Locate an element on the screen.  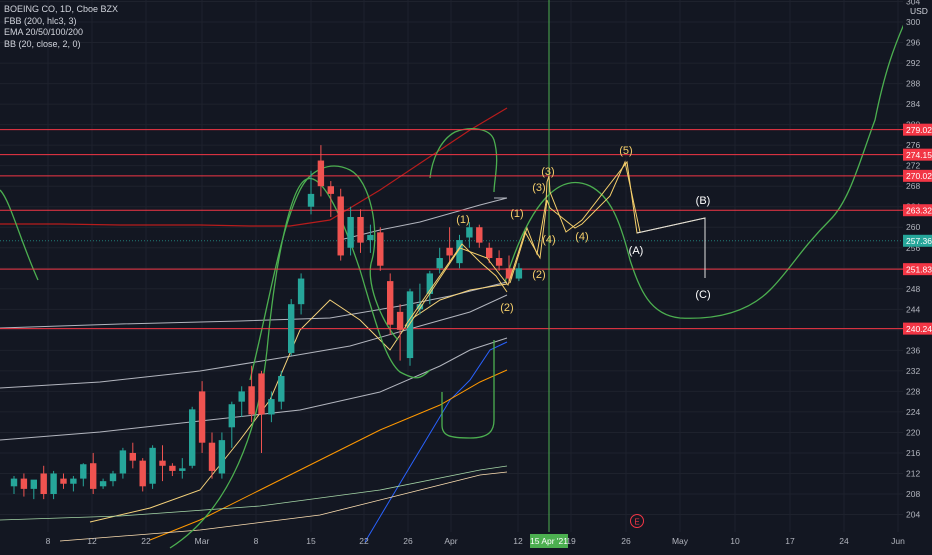
price-label-text: 263.32 is located at coordinates (919, 211).